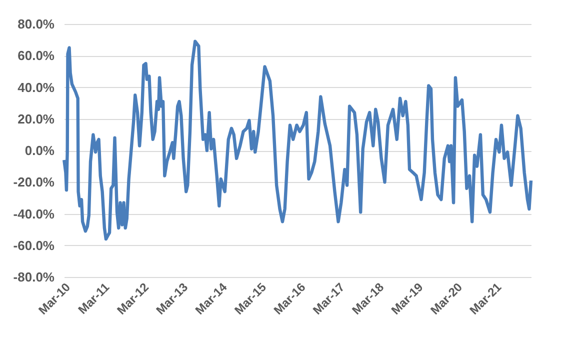 Image resolution: width=577 pixels, height=346 pixels. What do you see at coordinates (34, 277) in the screenshot?
I see `y-tick-label: -80.0%` at bounding box center [34, 277].